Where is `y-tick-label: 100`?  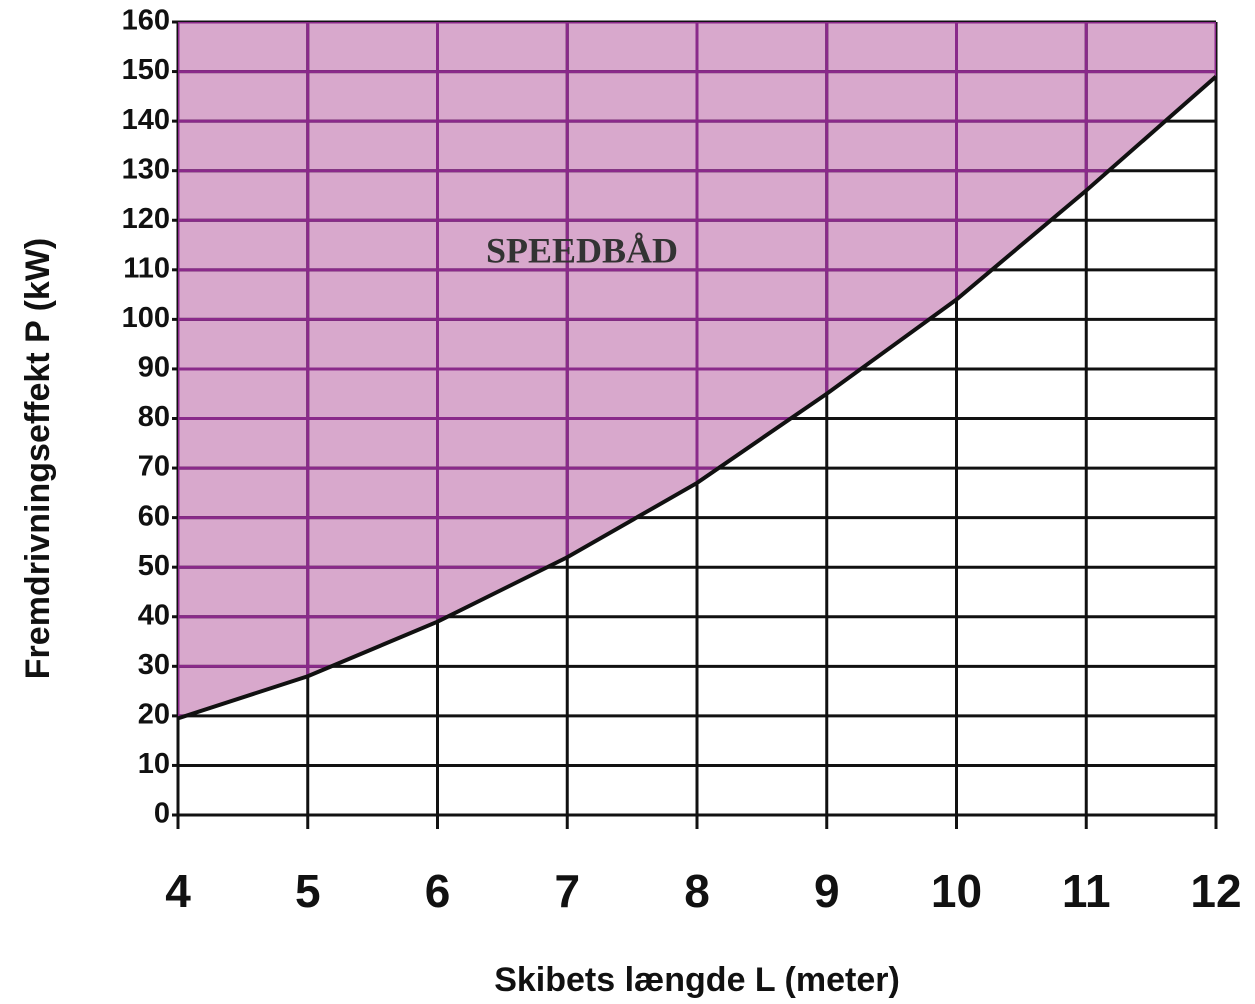 y-tick-label: 100 is located at coordinates (146, 318).